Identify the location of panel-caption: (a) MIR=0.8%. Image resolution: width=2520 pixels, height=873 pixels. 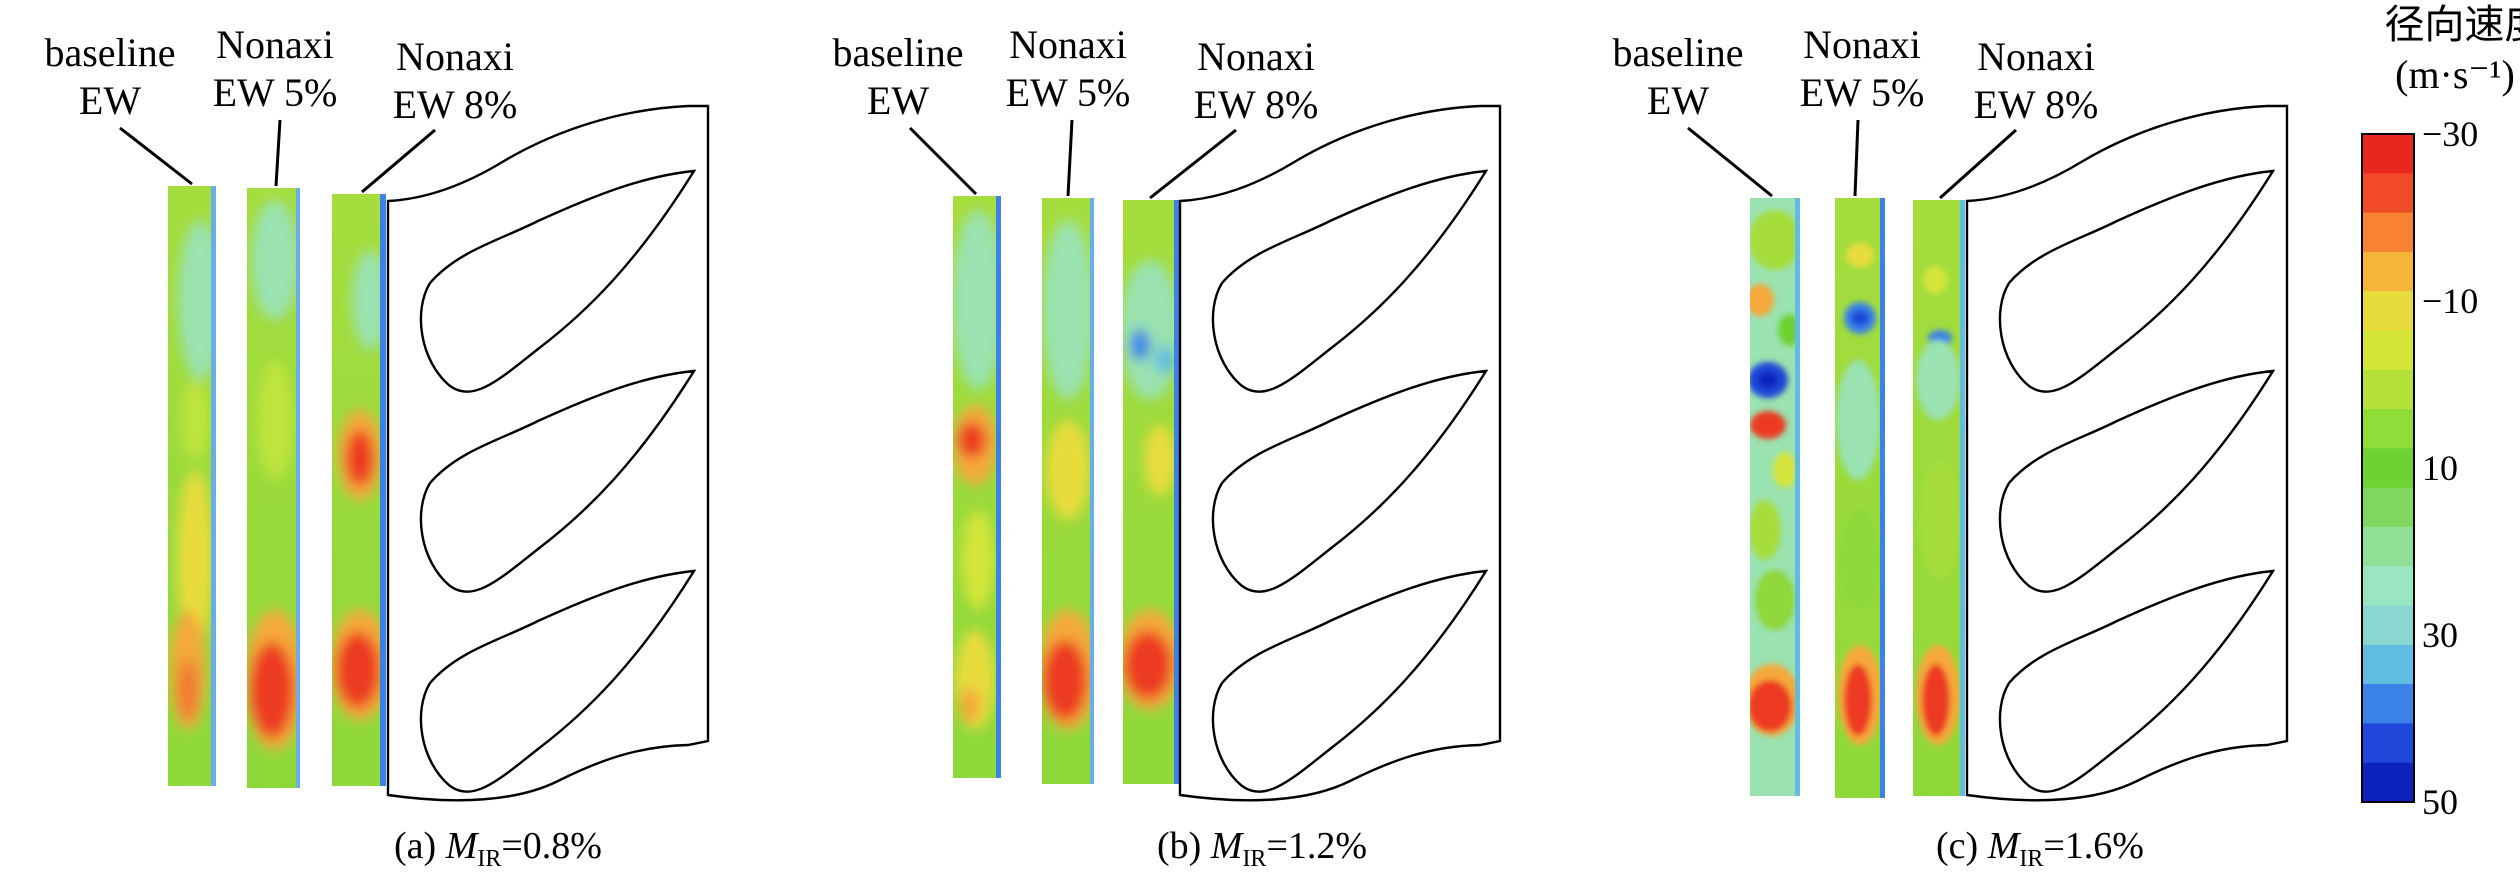
(498, 848).